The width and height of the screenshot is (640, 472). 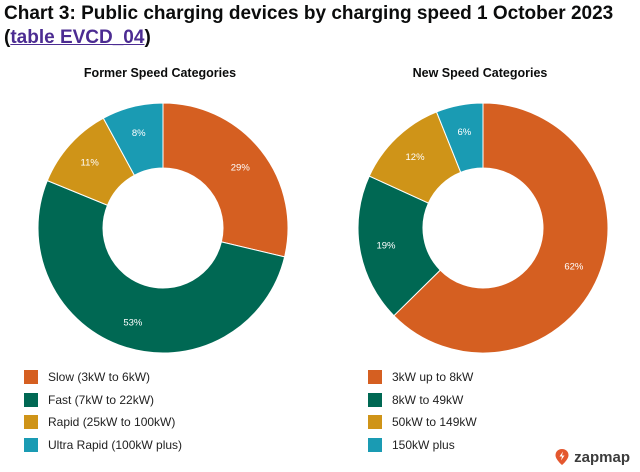 What do you see at coordinates (77, 37) in the screenshot?
I see `table-link: table EVCD_04` at bounding box center [77, 37].